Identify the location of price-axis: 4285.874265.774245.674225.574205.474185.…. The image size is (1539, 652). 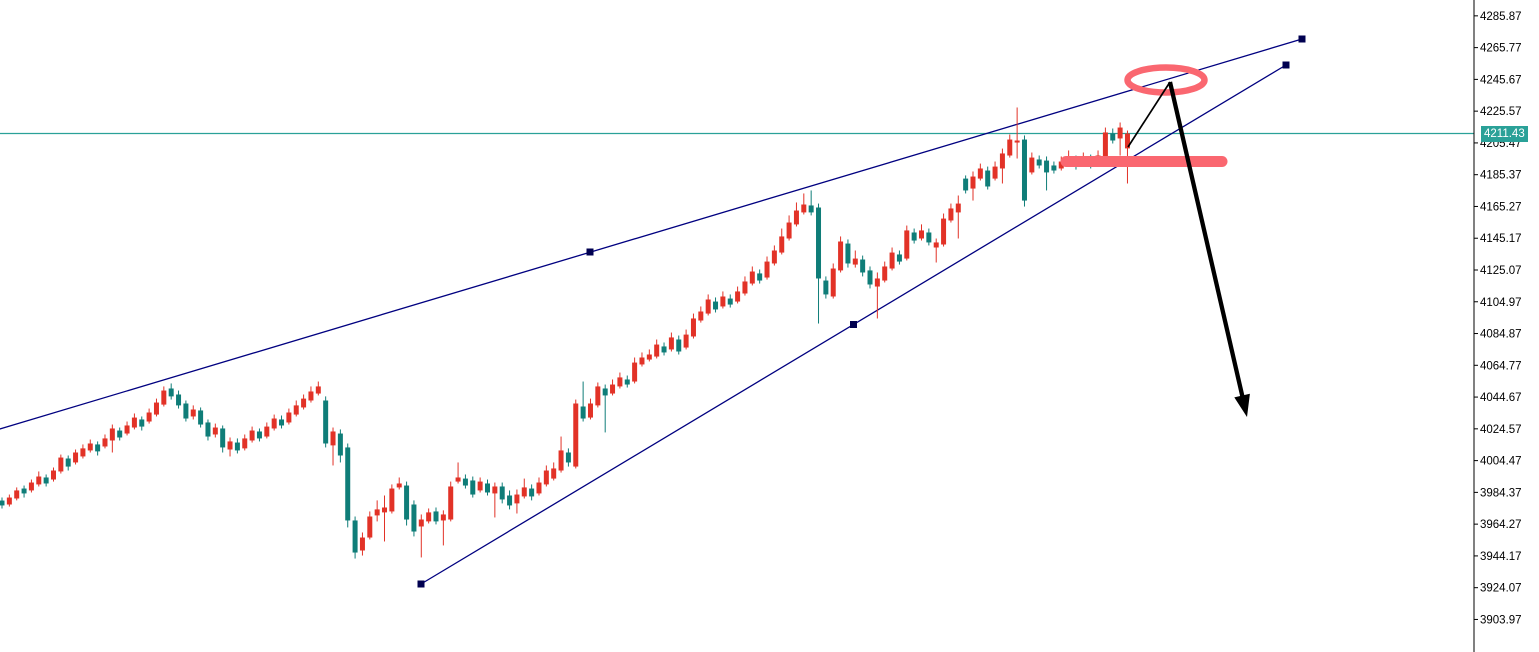
(1497, 326).